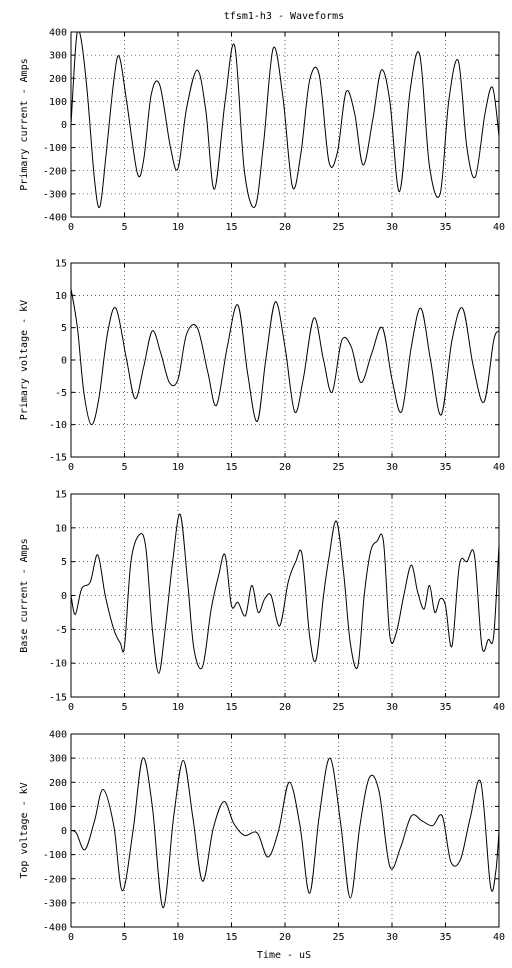 This screenshot has width=512, height=968. Describe the element at coordinates (24, 360) in the screenshot. I see `y-axis-label: Primary voltage - kV` at that location.